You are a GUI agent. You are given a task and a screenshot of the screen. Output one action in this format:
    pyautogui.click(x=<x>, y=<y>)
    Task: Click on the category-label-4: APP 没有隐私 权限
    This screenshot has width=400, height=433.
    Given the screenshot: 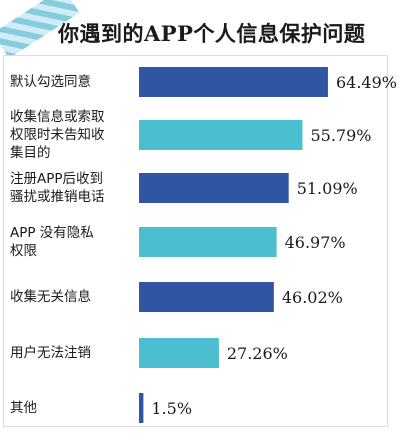 What is the action you would take?
    pyautogui.click(x=52, y=242)
    